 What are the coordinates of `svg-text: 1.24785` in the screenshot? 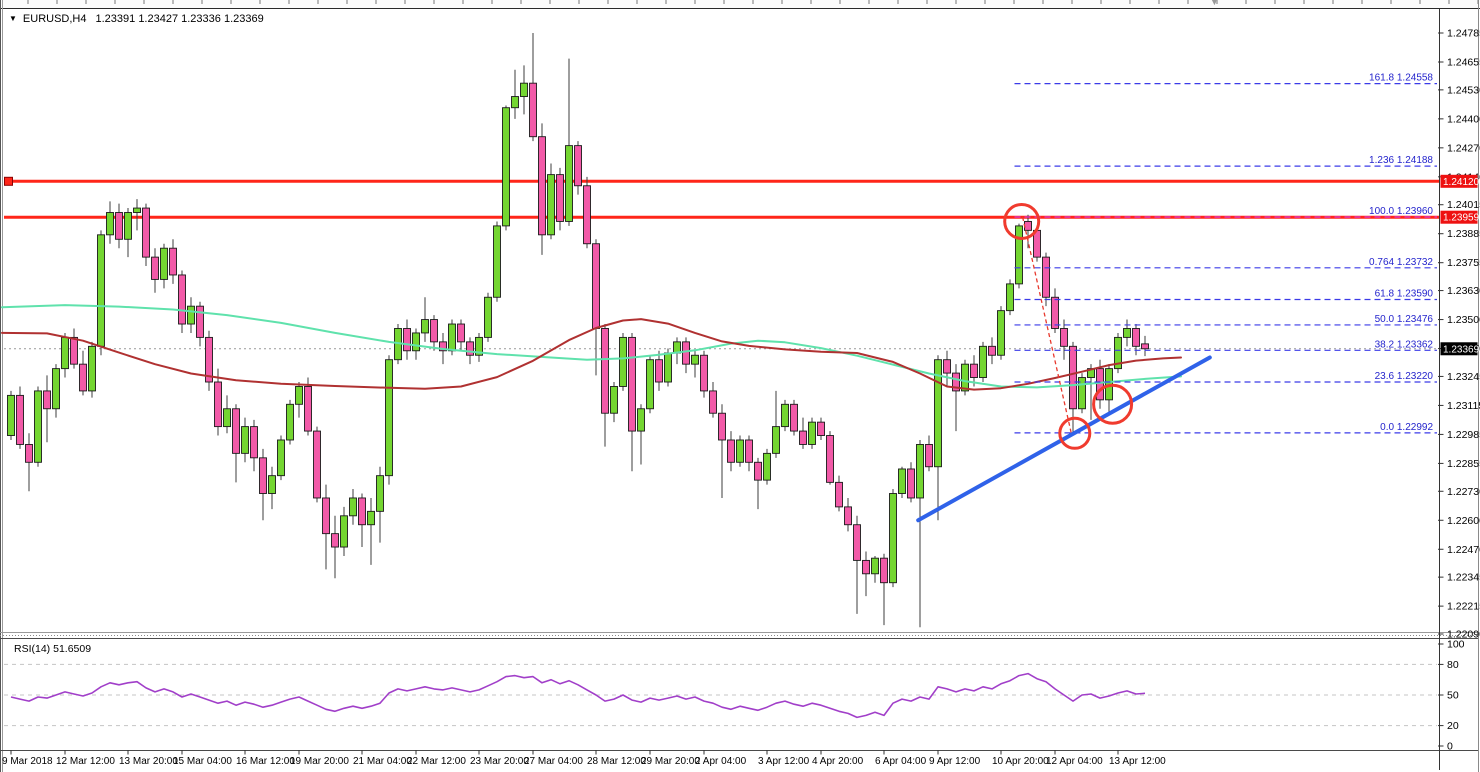 It's located at (1463, 34).